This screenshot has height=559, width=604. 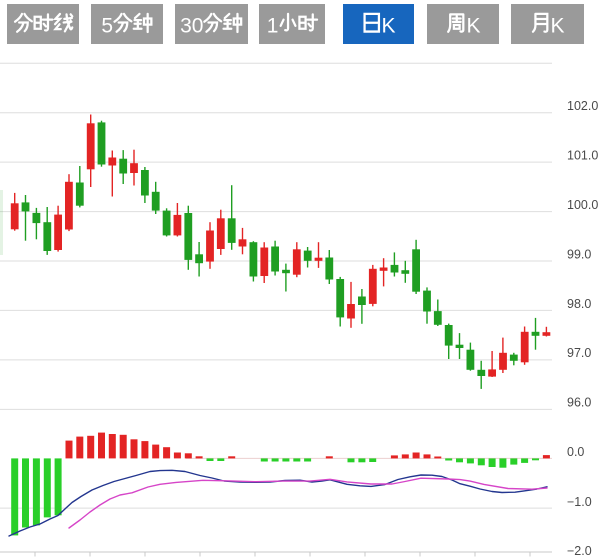 I want to click on svg-text: 0.0, so click(x=575, y=452).